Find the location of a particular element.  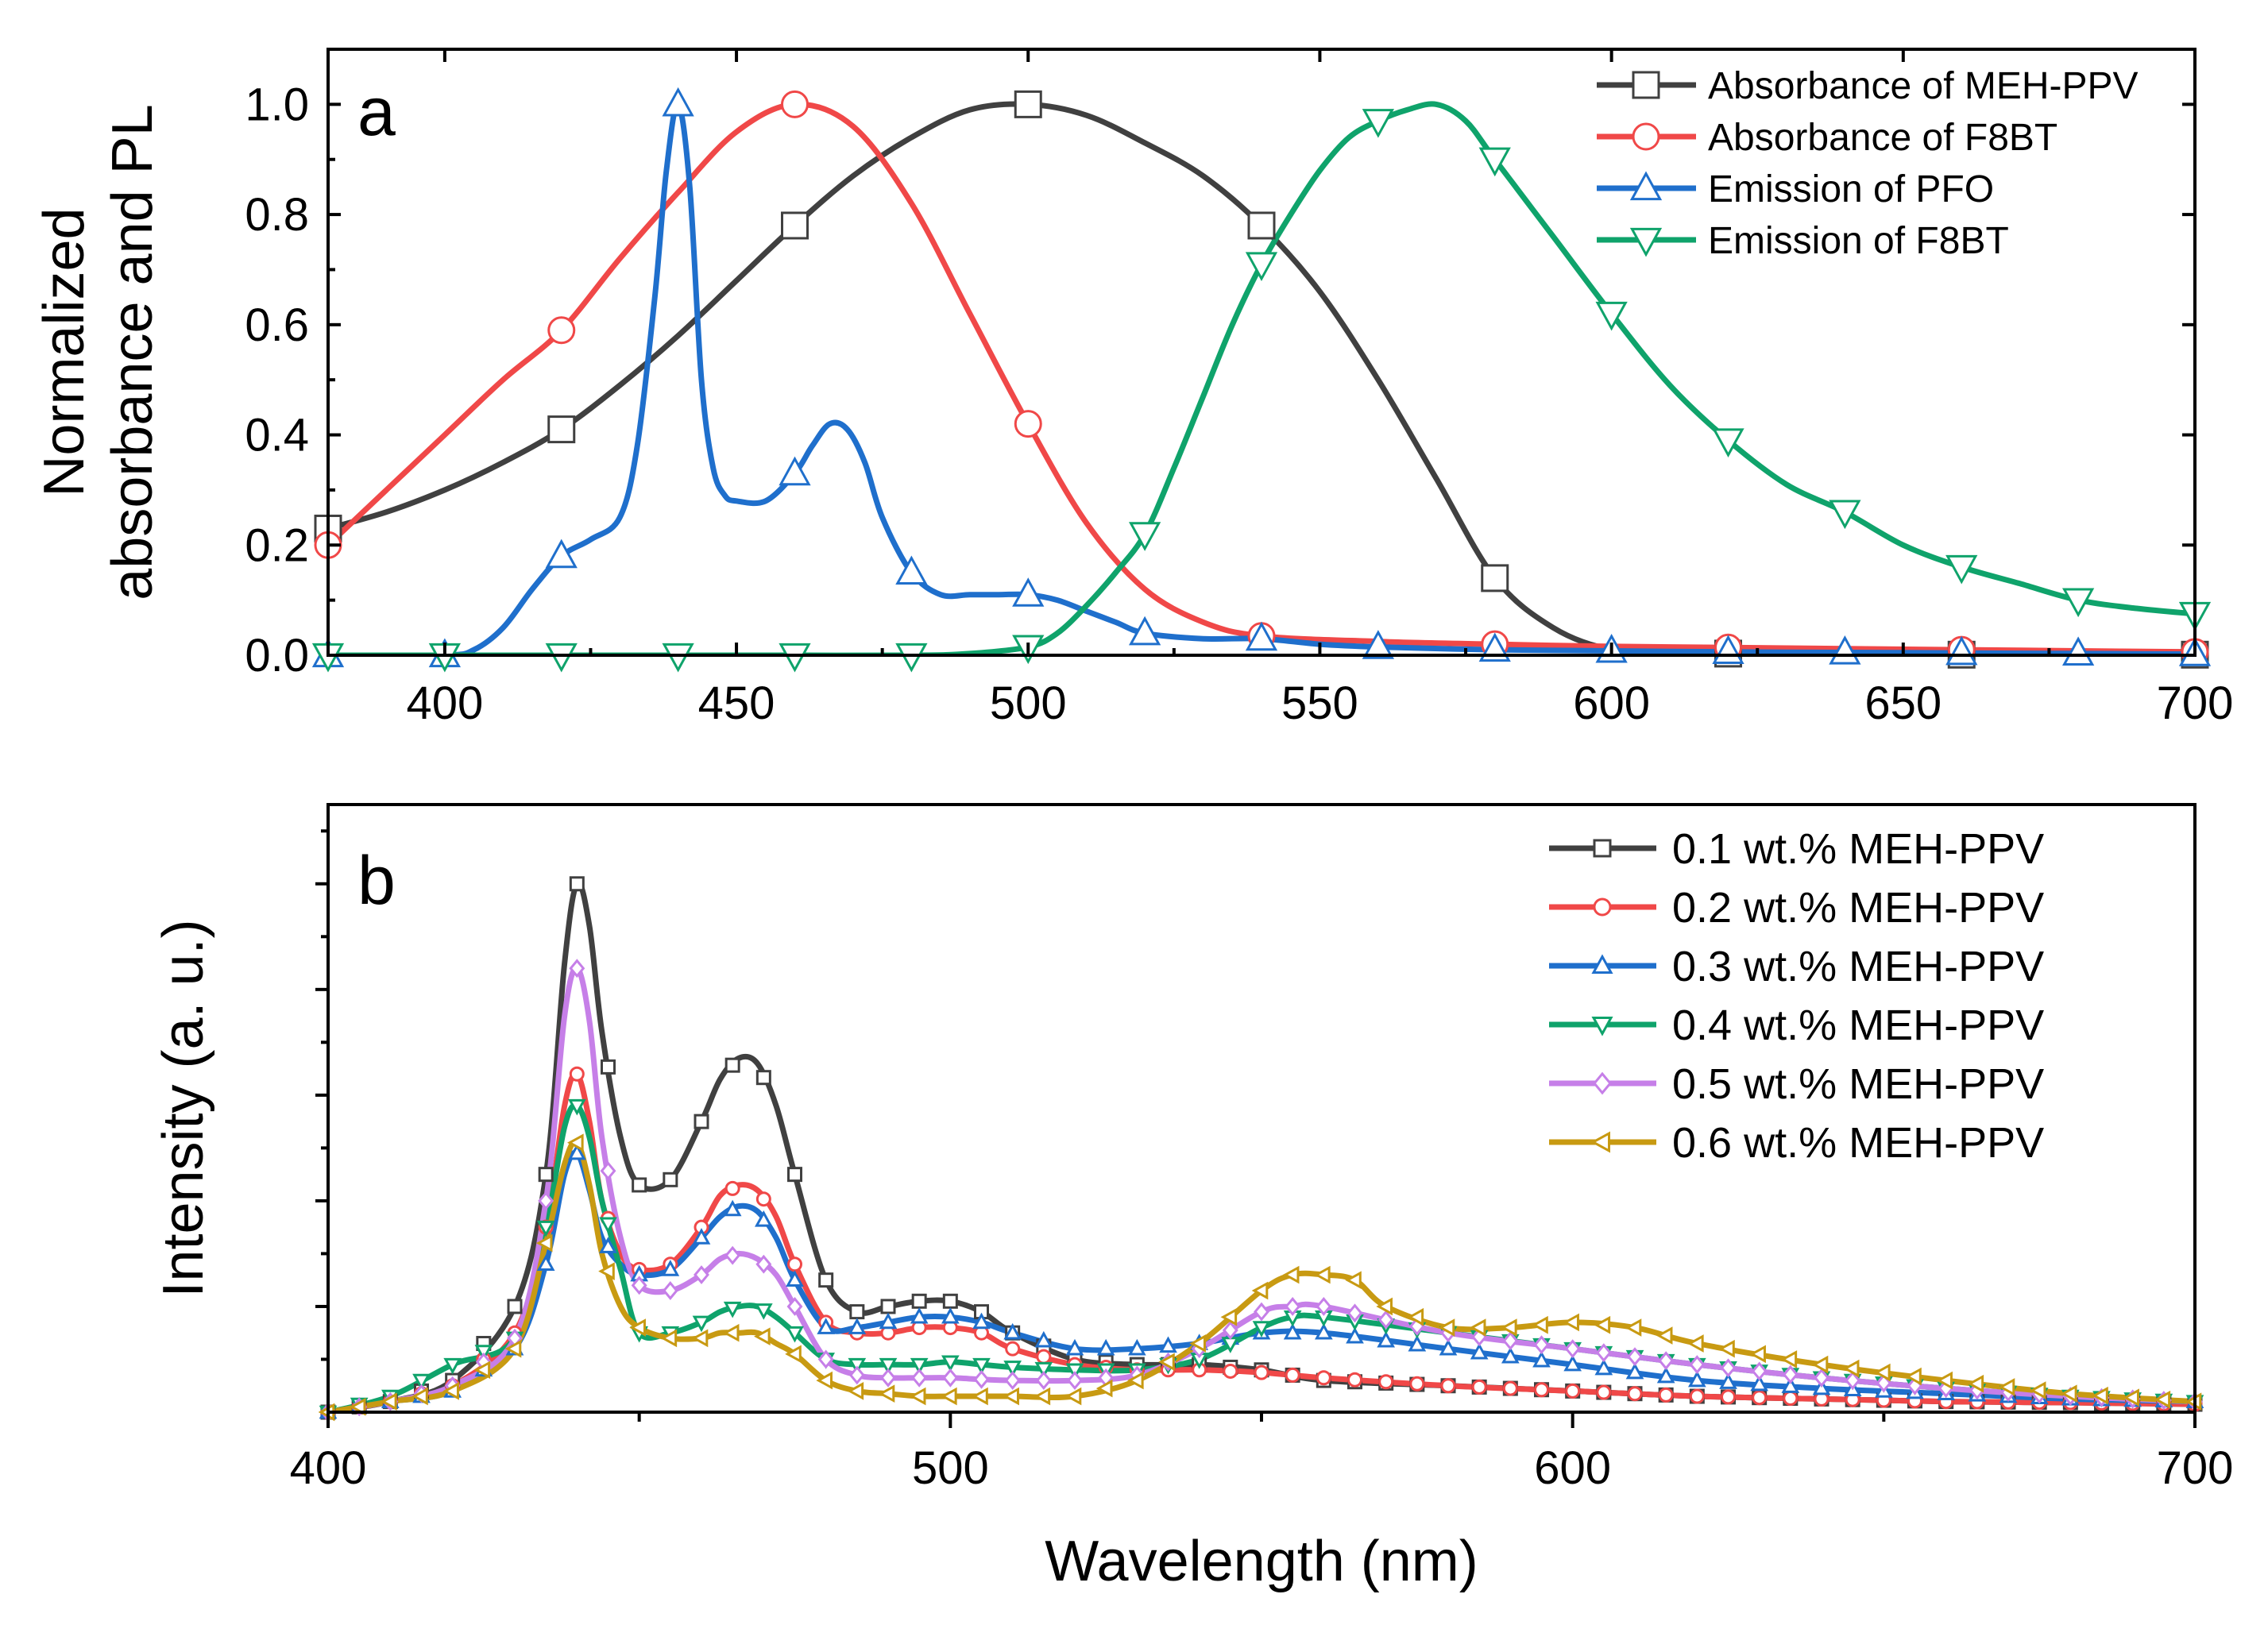

y-tick-label: 1.0 is located at coordinates (277, 104).